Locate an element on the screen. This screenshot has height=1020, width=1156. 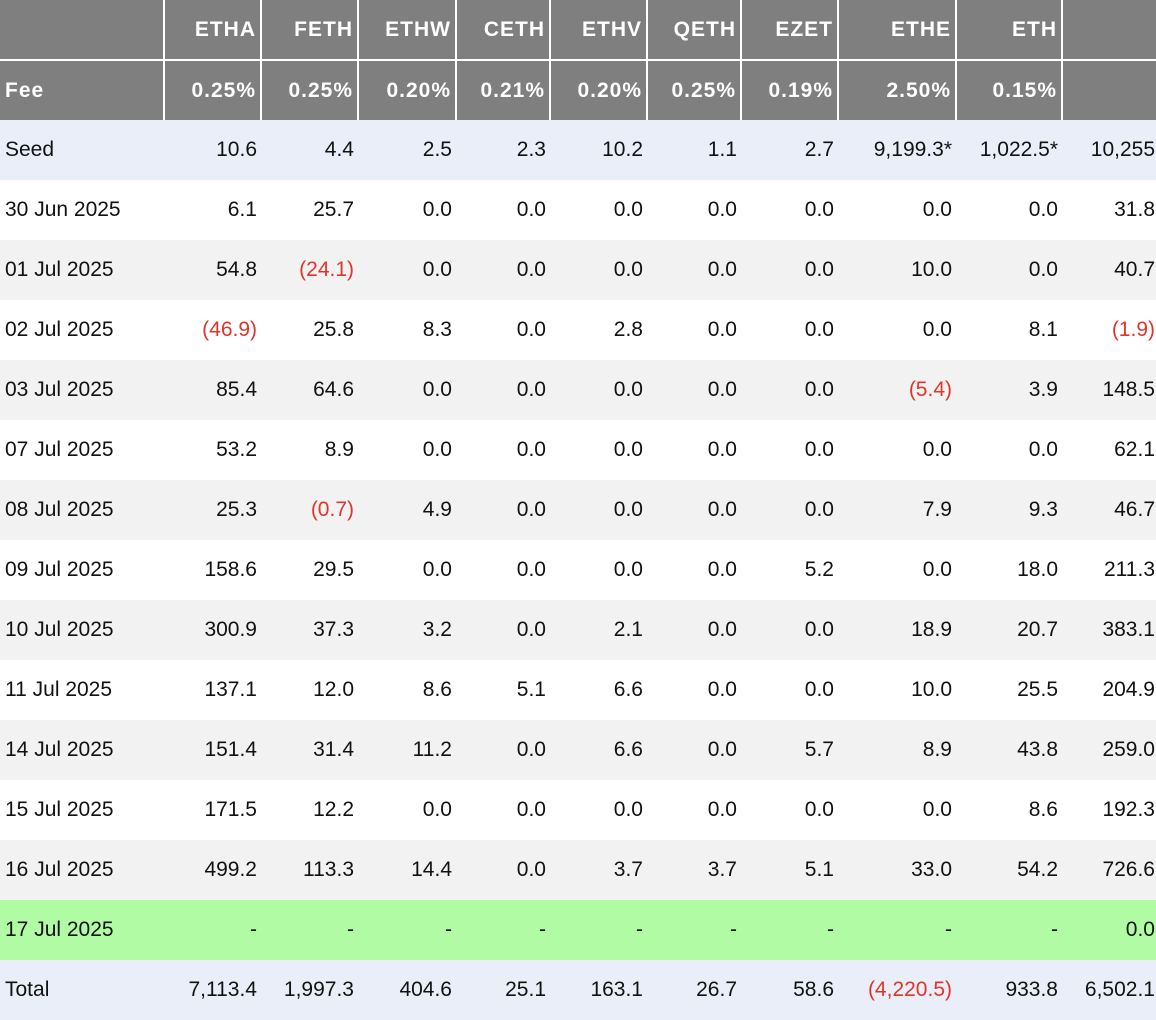
flow-cell: 113.3 is located at coordinates (309, 870).